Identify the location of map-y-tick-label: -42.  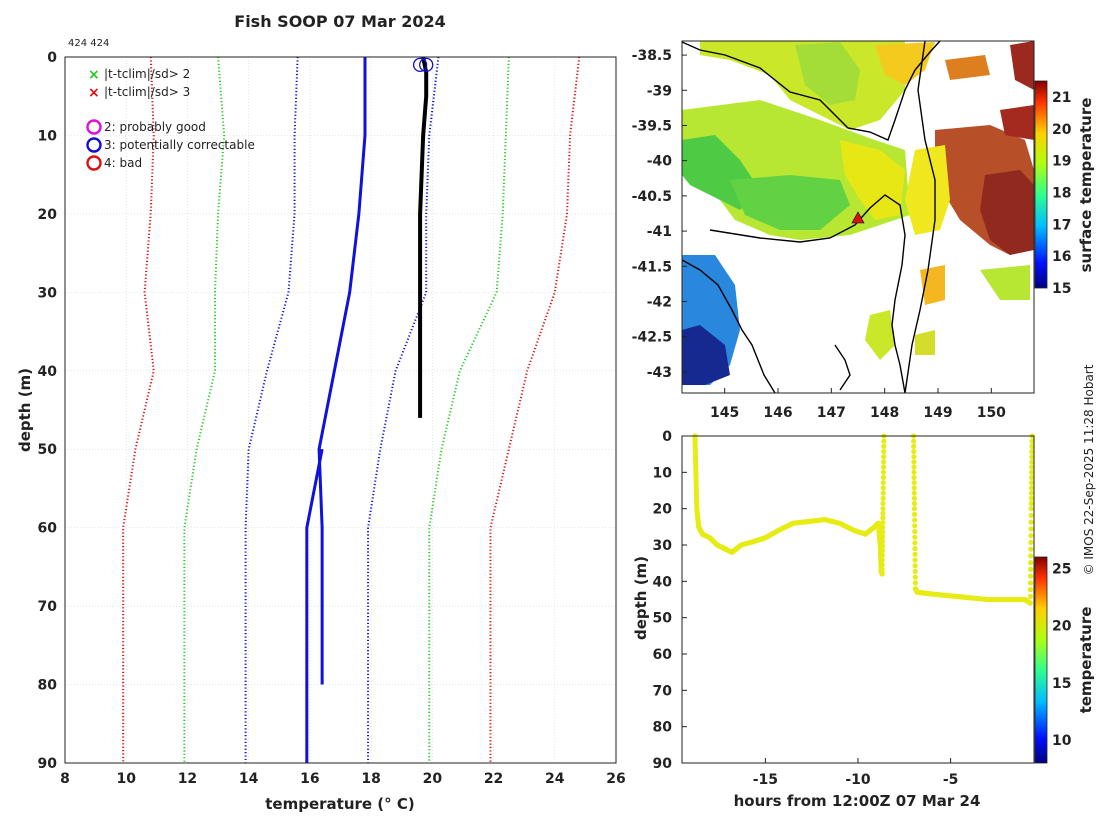
(659, 302).